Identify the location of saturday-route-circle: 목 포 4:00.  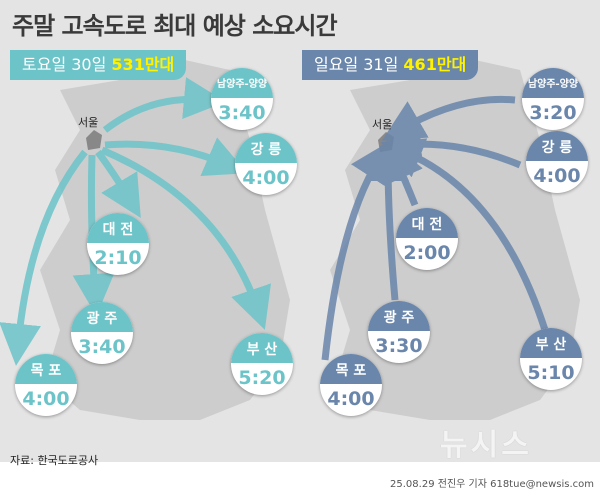
(46, 385).